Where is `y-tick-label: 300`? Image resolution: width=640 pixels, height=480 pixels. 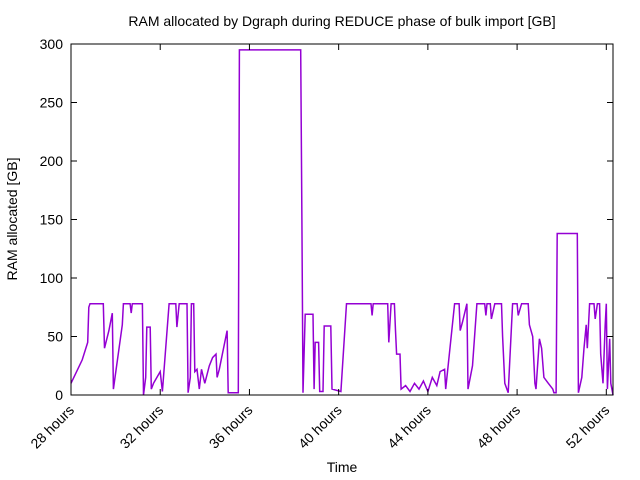 y-tick-label: 300 is located at coordinates (52, 44).